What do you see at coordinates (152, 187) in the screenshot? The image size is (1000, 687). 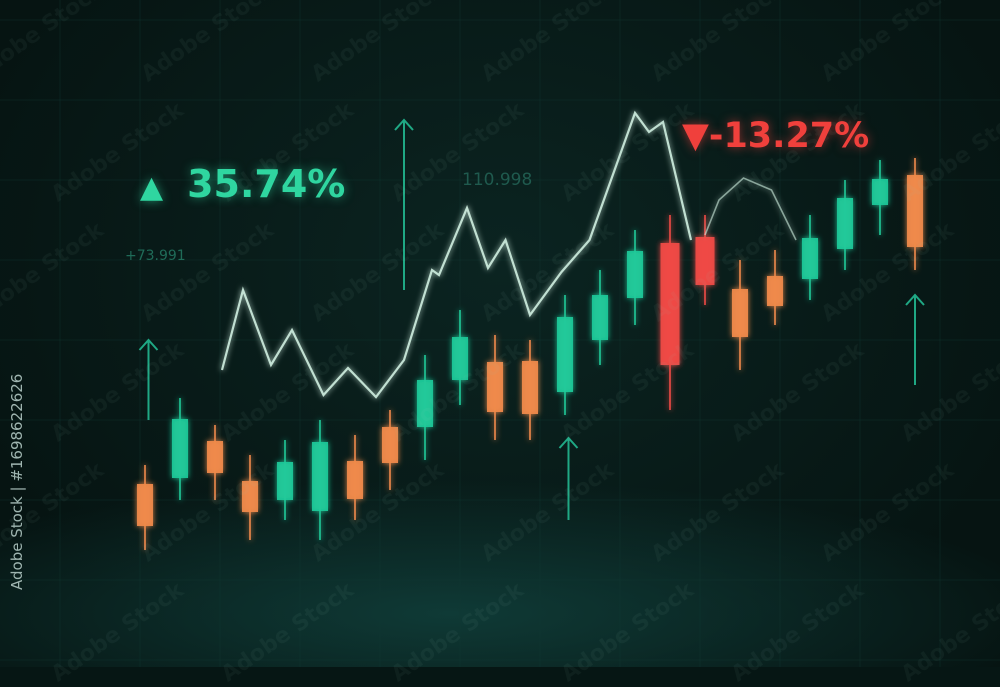 I see `triangle-up-icon: ▲` at bounding box center [152, 187].